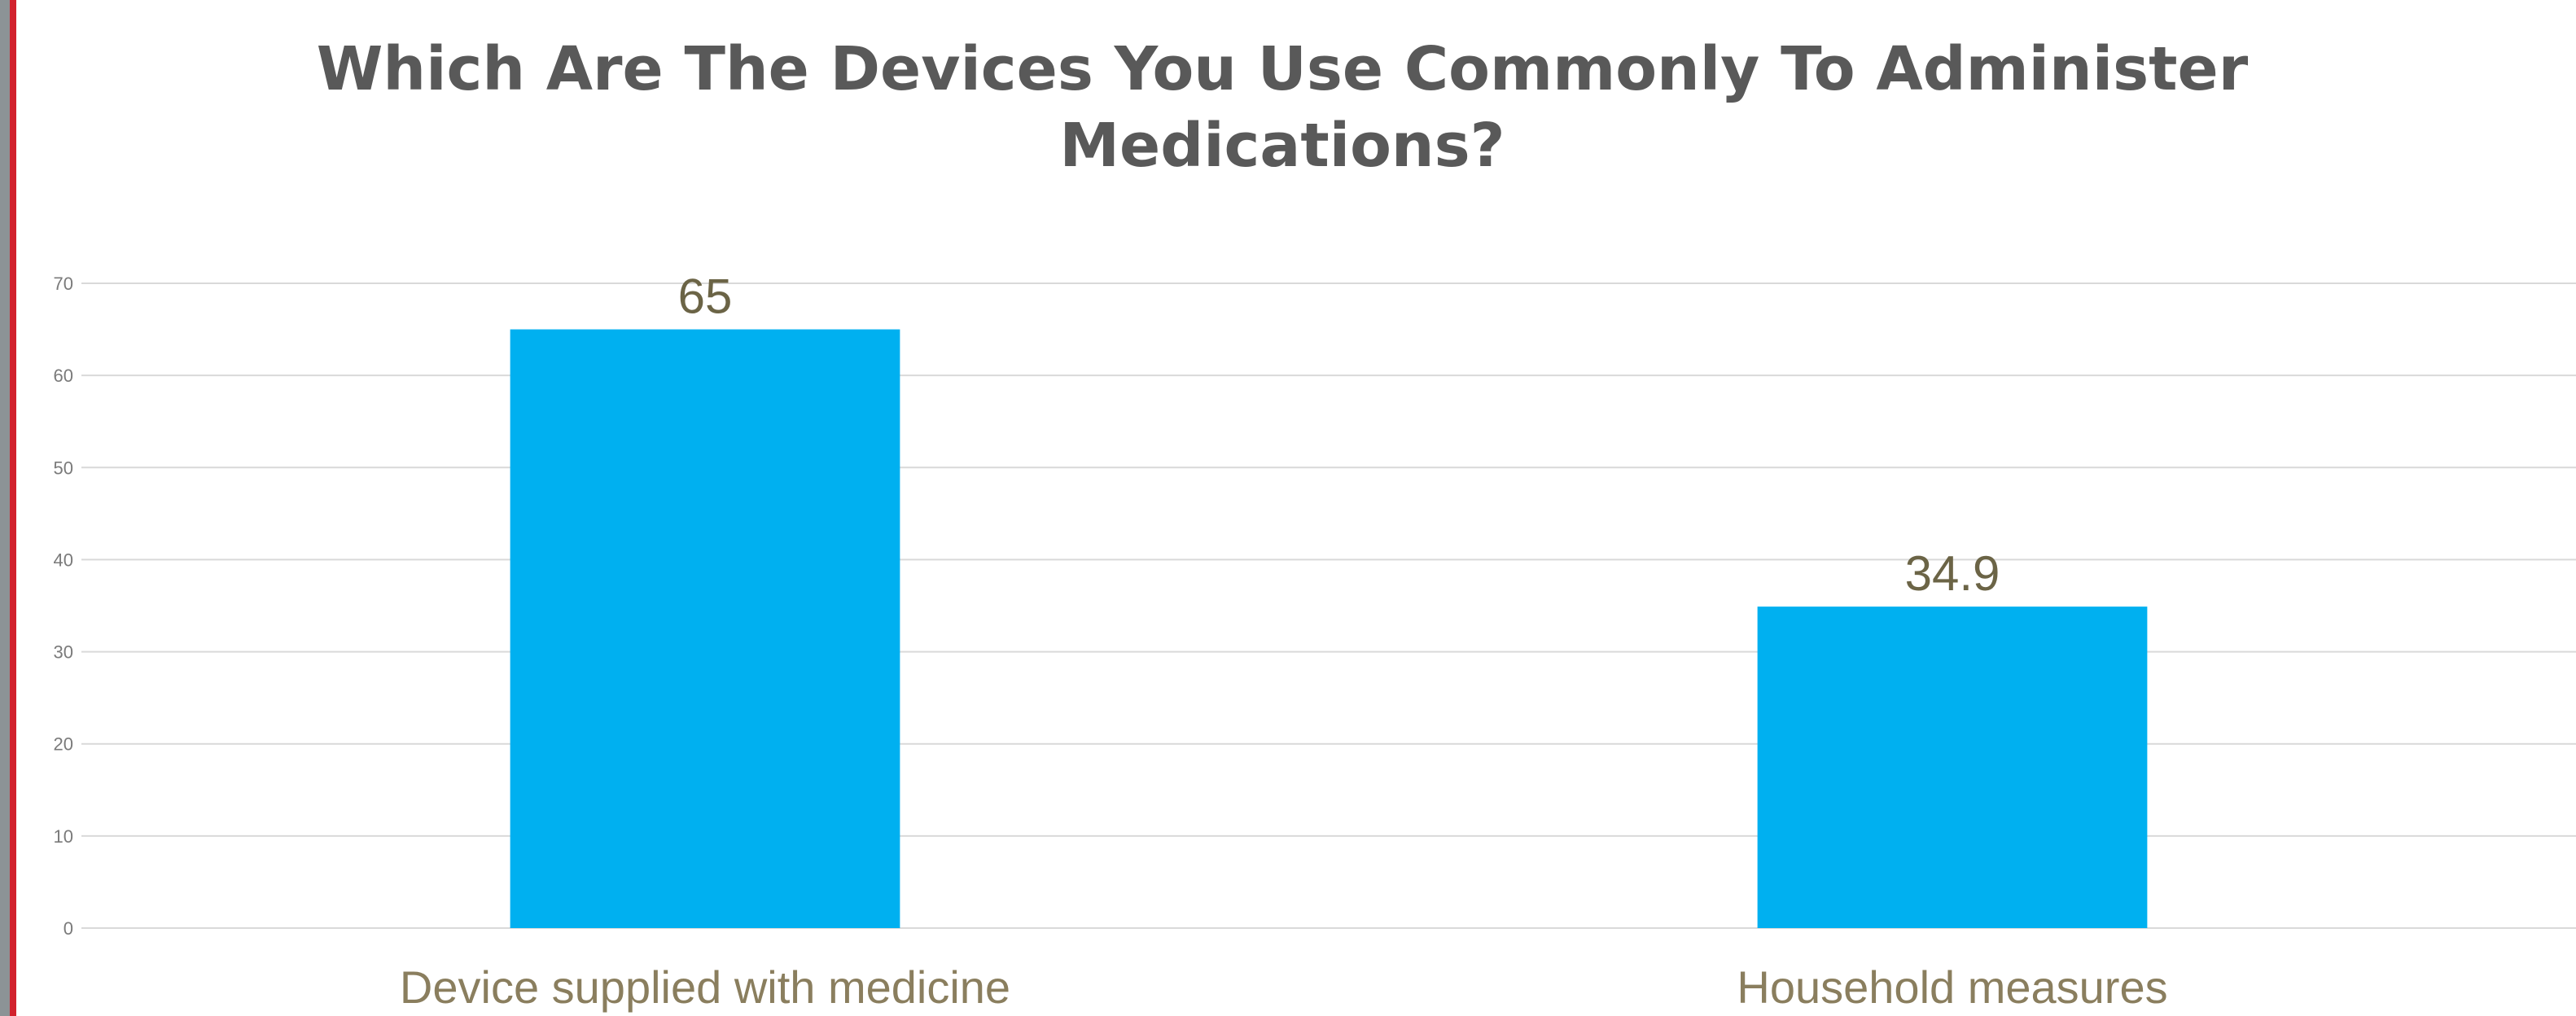 The height and width of the screenshot is (1016, 2576). Describe the element at coordinates (63, 468) in the screenshot. I see `y-tick-label: 50` at that location.